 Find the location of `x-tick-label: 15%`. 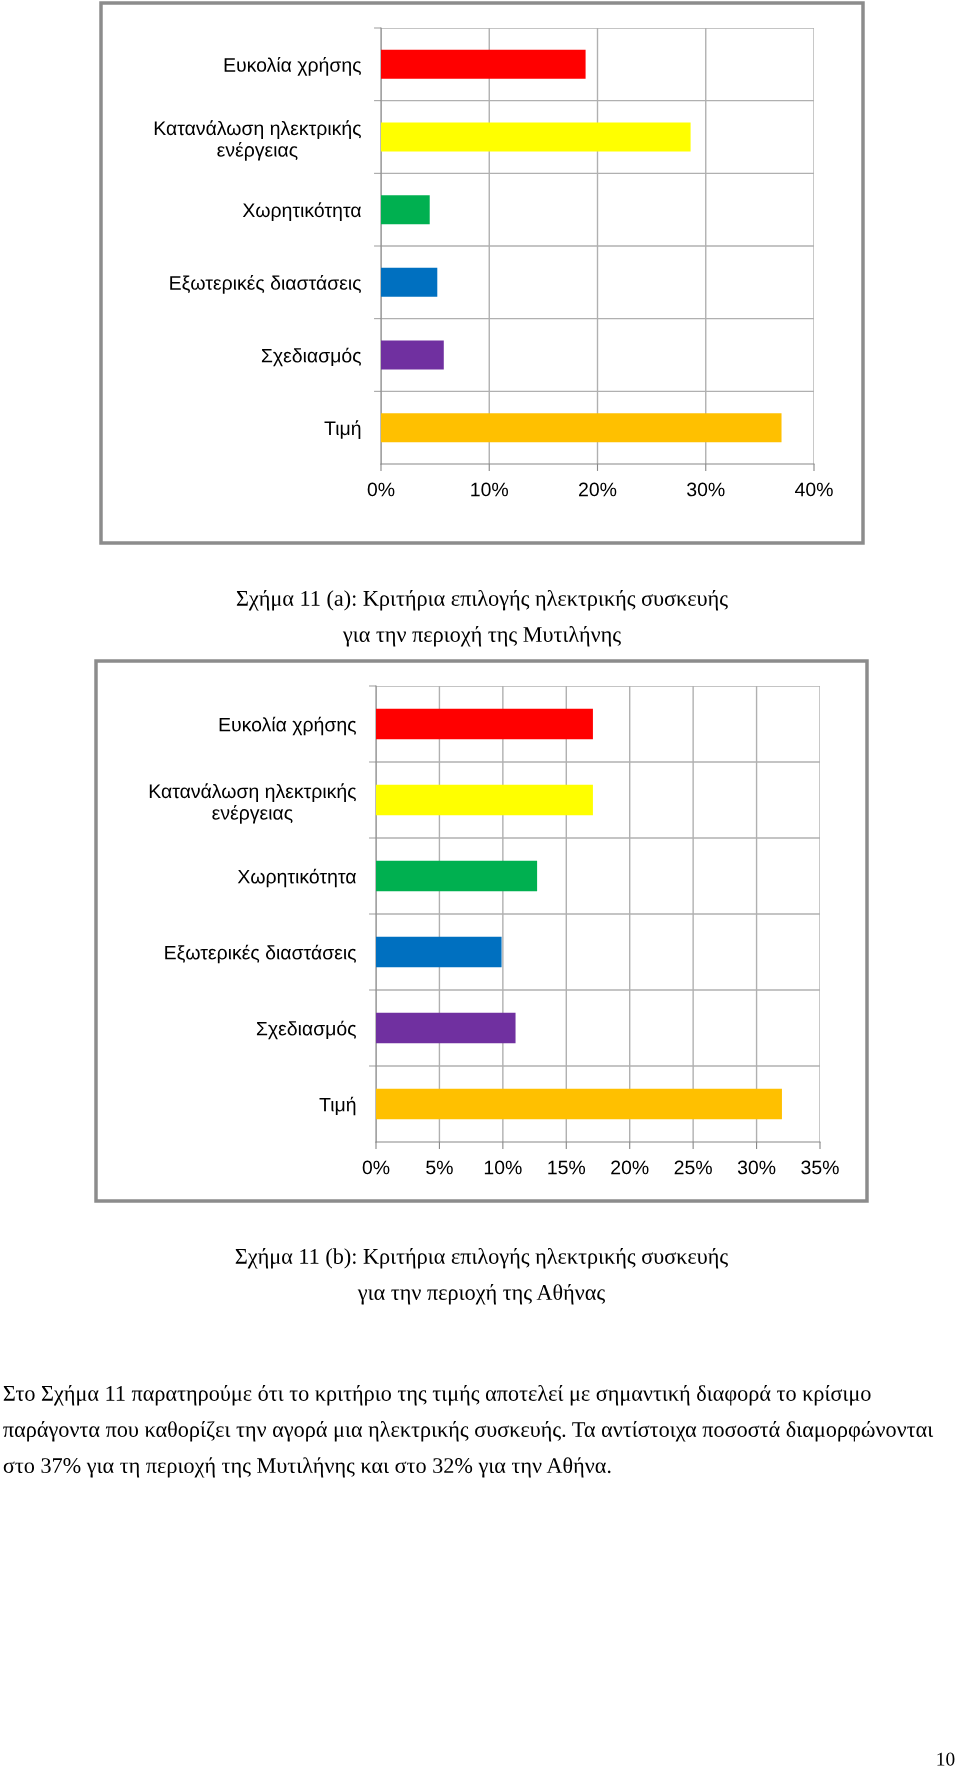

x-tick-label: 15% is located at coordinates (567, 1167).